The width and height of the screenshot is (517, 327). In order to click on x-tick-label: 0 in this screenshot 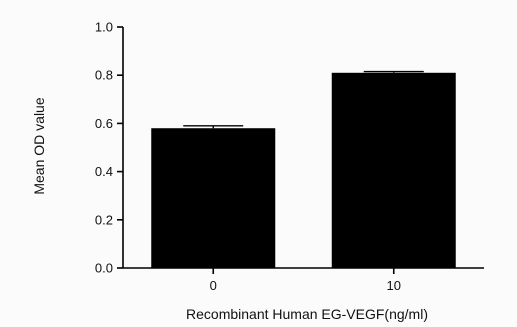, I will do `click(213, 285)`.